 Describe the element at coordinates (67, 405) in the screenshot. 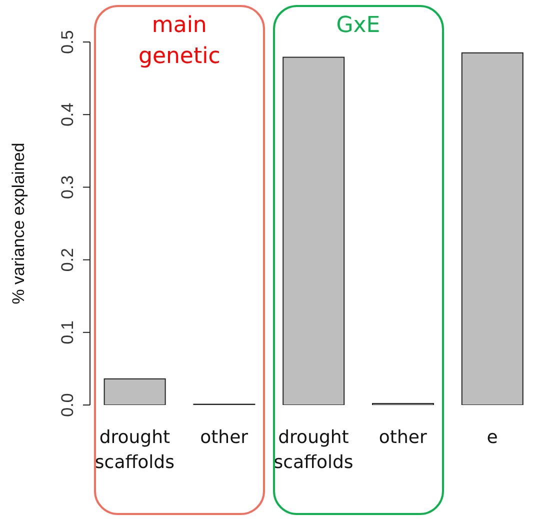

I see `y-tick-label: 0.0` at that location.